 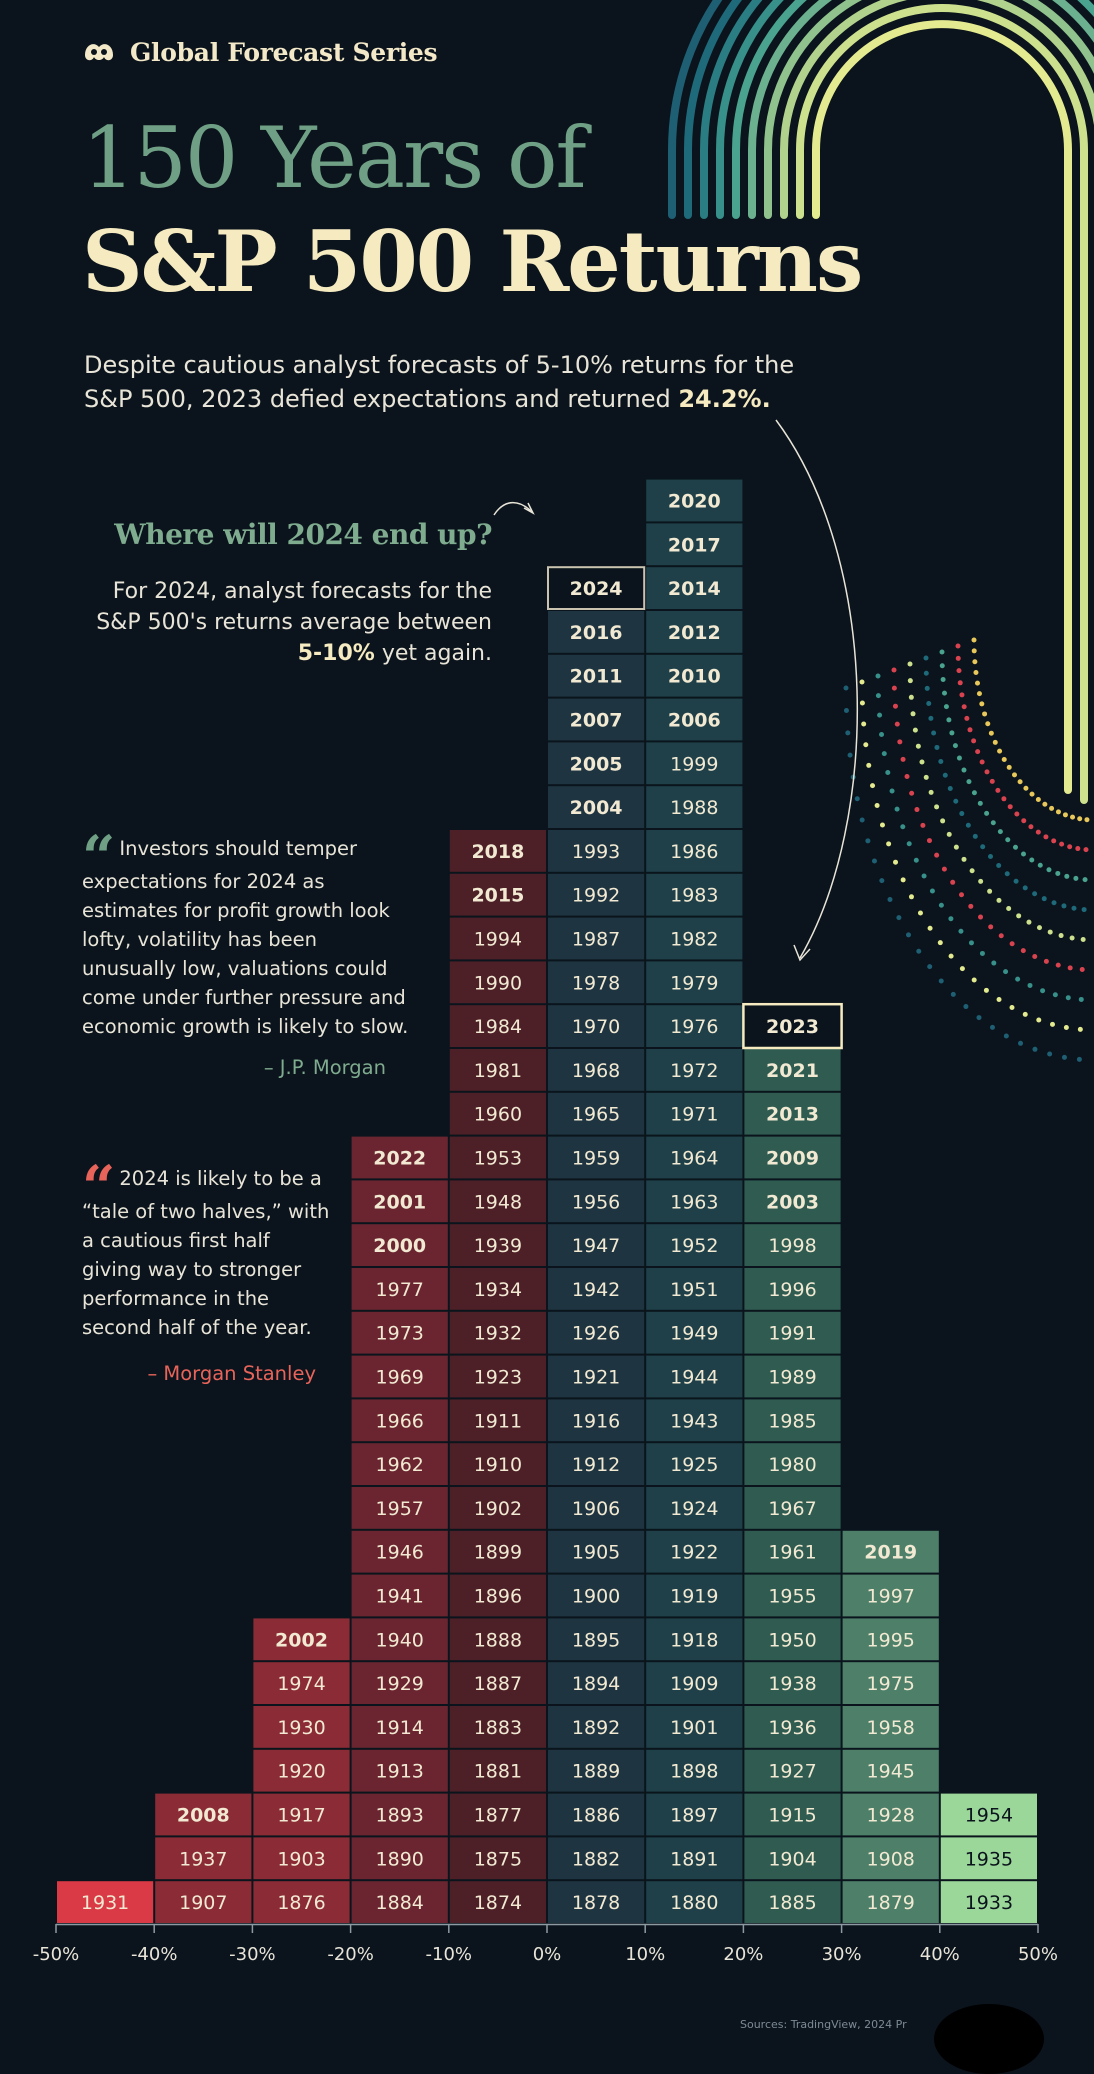 I want to click on year-label: 1897, so click(x=694, y=1816).